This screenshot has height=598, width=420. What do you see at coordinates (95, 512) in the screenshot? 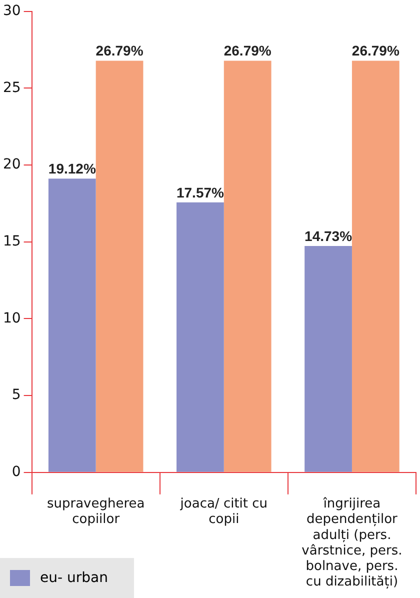
I see `x-tick-label: supravegherea copiilor` at bounding box center [95, 512].